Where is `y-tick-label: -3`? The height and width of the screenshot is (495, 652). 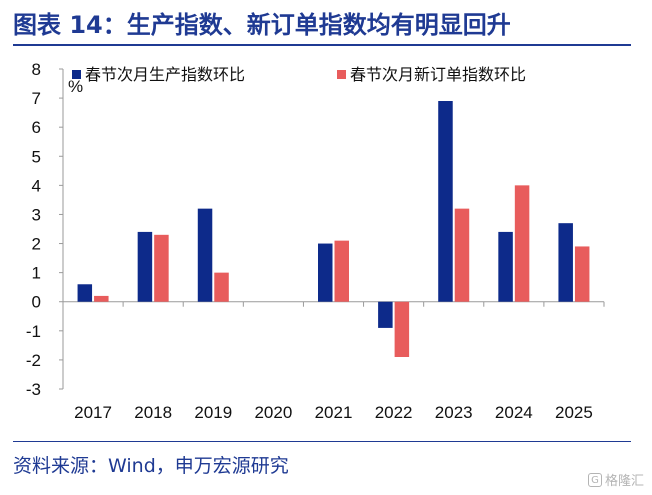
y-tick-label: -3 is located at coordinates (33, 389).